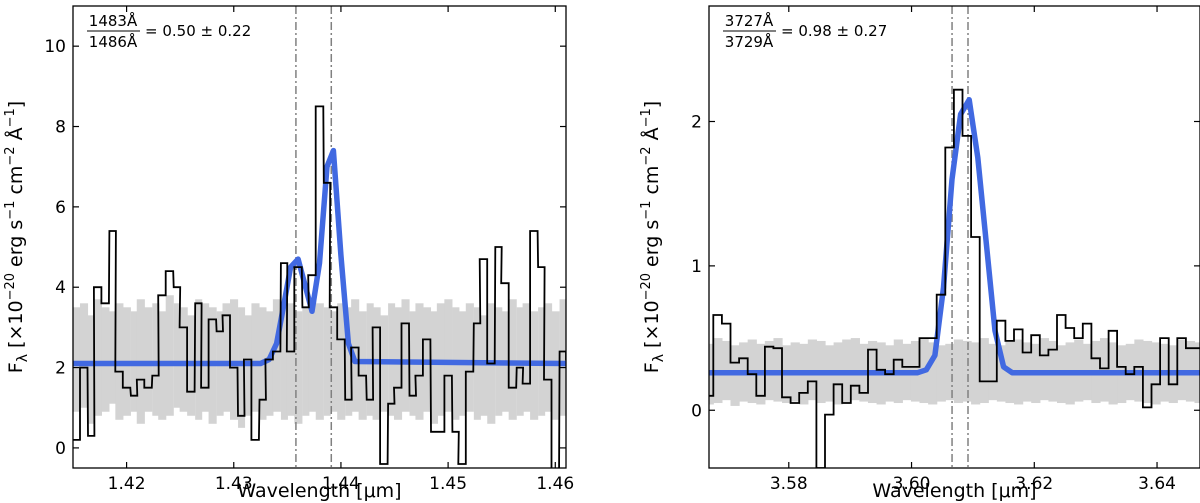 Image resolution: width=1200 pixels, height=503 pixels. I want to click on y-tick-label: 4, so click(60, 288).